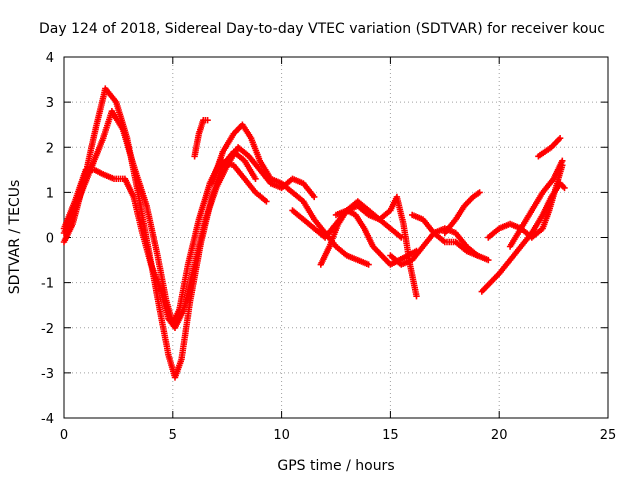 The height and width of the screenshot is (480, 640). What do you see at coordinates (499, 435) in the screenshot?
I see `x-tick-label: 20` at bounding box center [499, 435].